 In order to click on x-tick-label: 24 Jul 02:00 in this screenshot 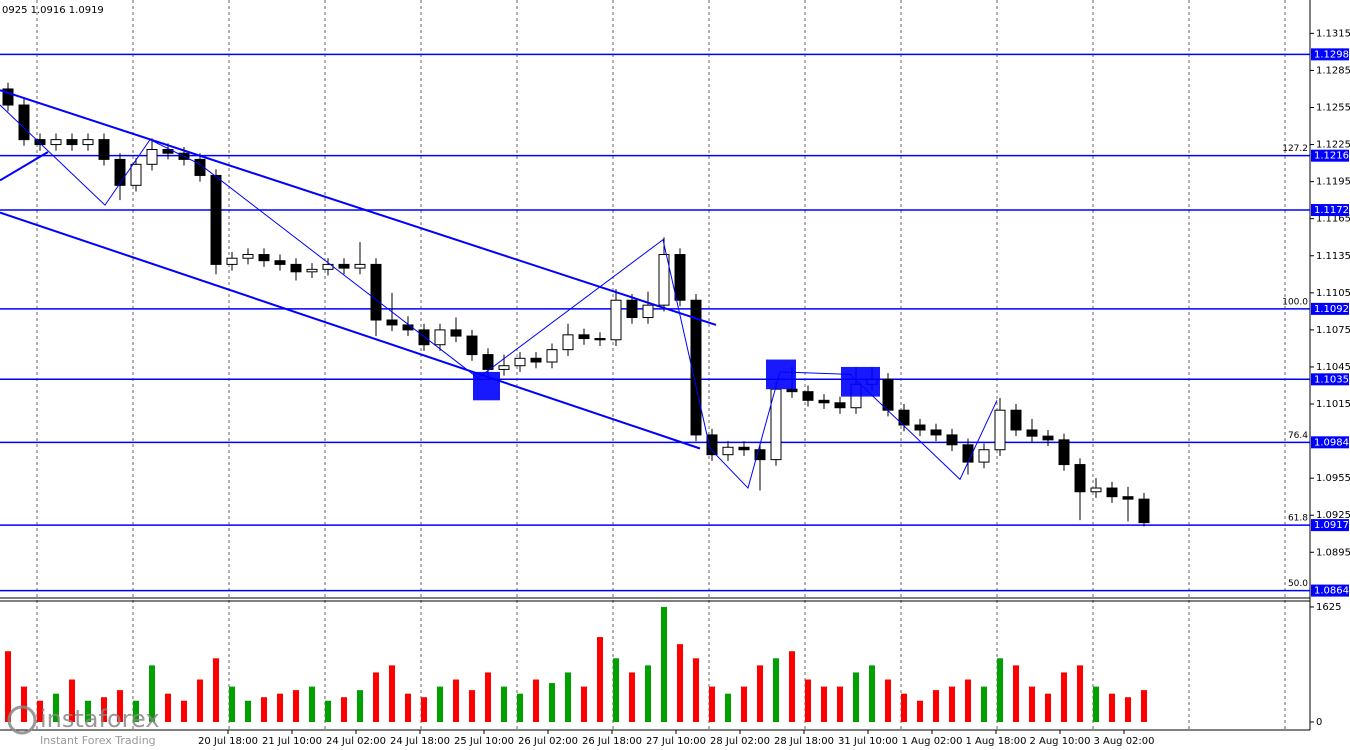, I will do `click(356, 741)`.